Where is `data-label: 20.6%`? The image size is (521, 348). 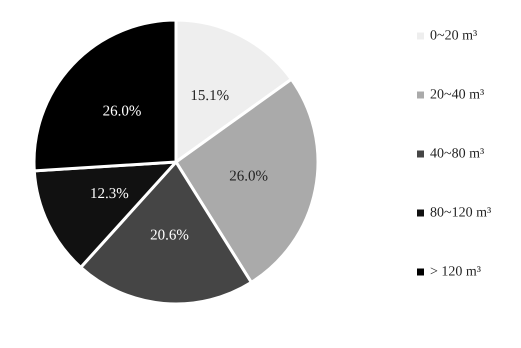
data-label: 20.6% is located at coordinates (169, 236).